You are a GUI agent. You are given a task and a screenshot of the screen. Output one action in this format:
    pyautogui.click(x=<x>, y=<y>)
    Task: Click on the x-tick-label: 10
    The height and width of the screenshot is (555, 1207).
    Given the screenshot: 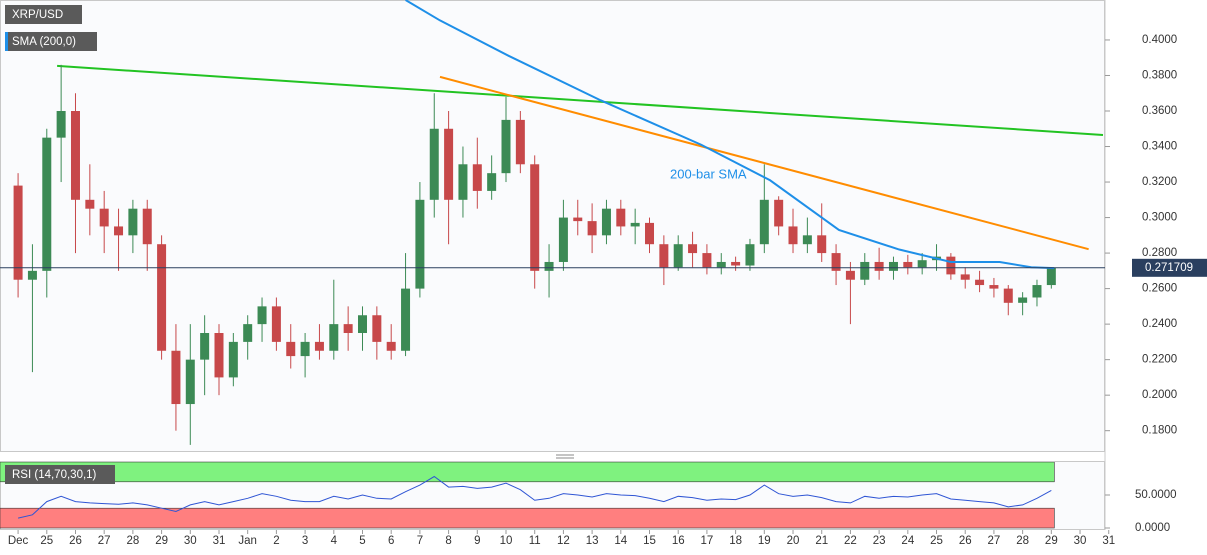 What is the action you would take?
    pyautogui.click(x=506, y=541)
    